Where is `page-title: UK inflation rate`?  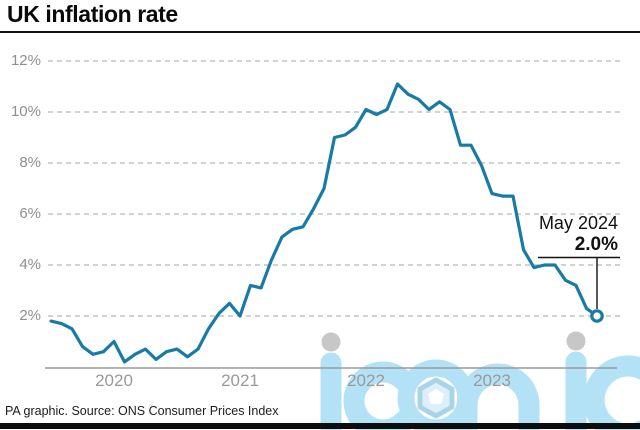
page-title: UK inflation rate is located at coordinates (92, 14).